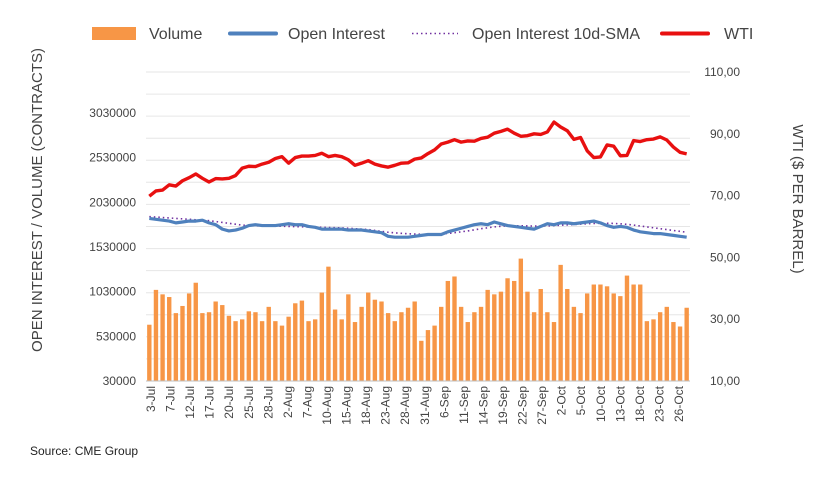  I want to click on x-tick-label: 10-Aug, so click(327, 405).